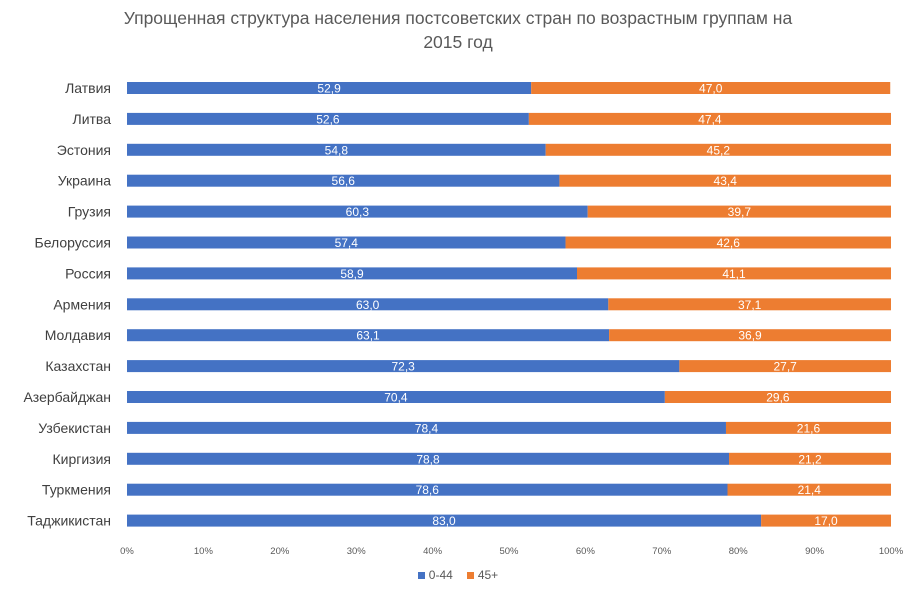 Image resolution: width=916 pixels, height=593 pixels. What do you see at coordinates (92, 119) in the screenshot?
I see `category-label: Литва` at bounding box center [92, 119].